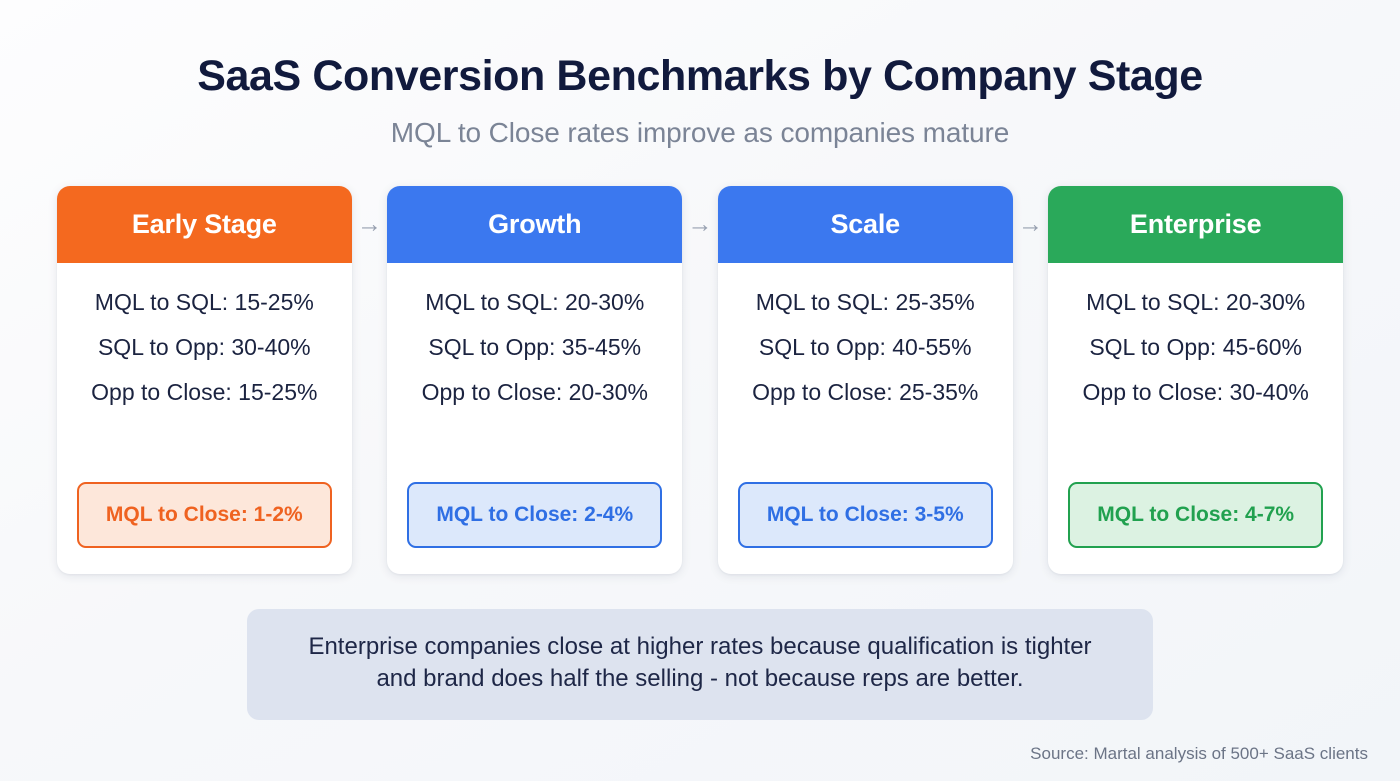 The image size is (1400, 781). I want to click on stage-card-header: Enterprise, so click(1195, 225).